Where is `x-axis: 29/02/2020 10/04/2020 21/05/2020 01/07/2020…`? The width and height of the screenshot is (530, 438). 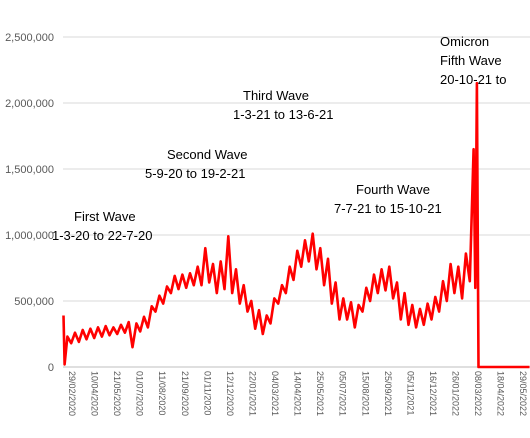 x-axis: 29/02/2020 10/04/2020 21/05/2020 01/07/2020… is located at coordinates (297, 393).